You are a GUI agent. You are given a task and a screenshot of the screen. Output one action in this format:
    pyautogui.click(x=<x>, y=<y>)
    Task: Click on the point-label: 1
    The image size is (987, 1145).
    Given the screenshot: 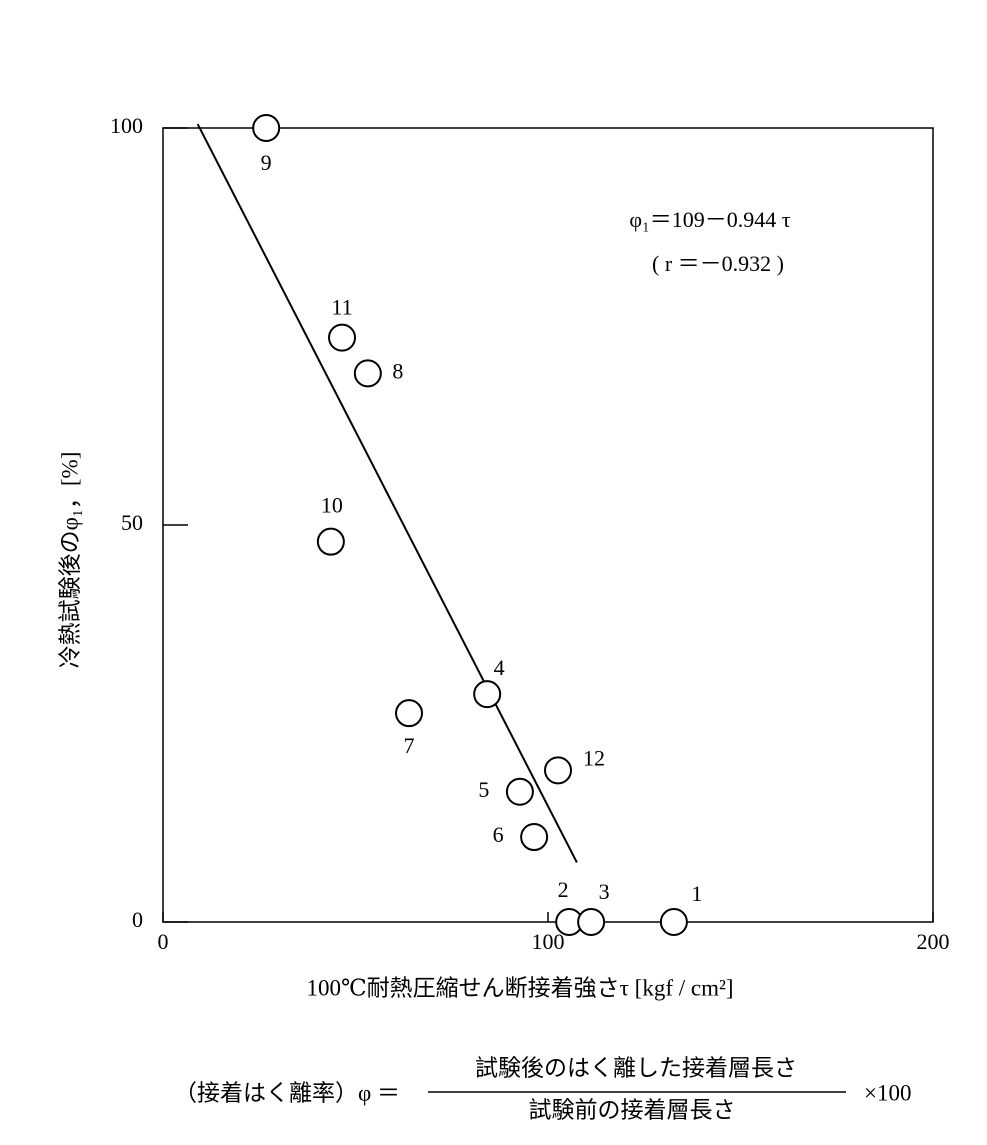 What is the action you would take?
    pyautogui.click(x=696, y=893)
    